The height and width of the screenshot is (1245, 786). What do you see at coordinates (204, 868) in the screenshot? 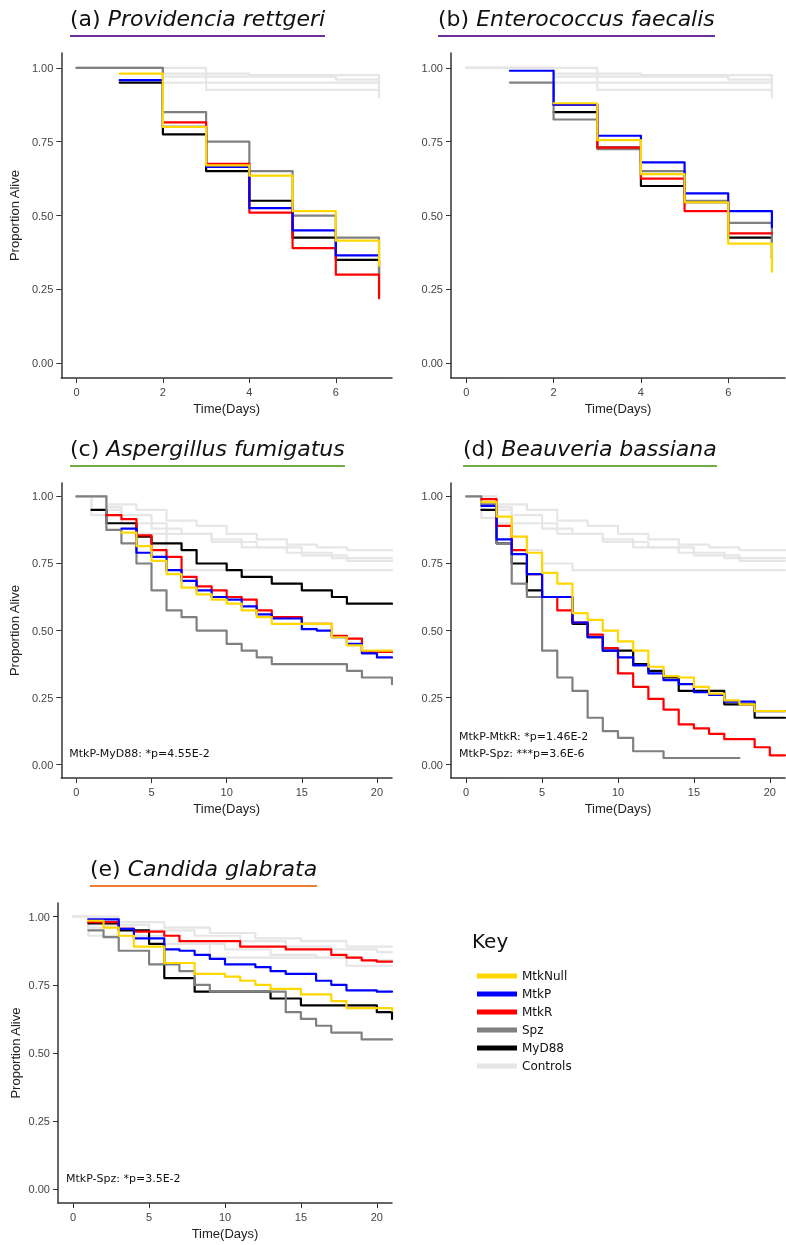
I see `chart-title: (e) Candida glabrata` at bounding box center [204, 868].